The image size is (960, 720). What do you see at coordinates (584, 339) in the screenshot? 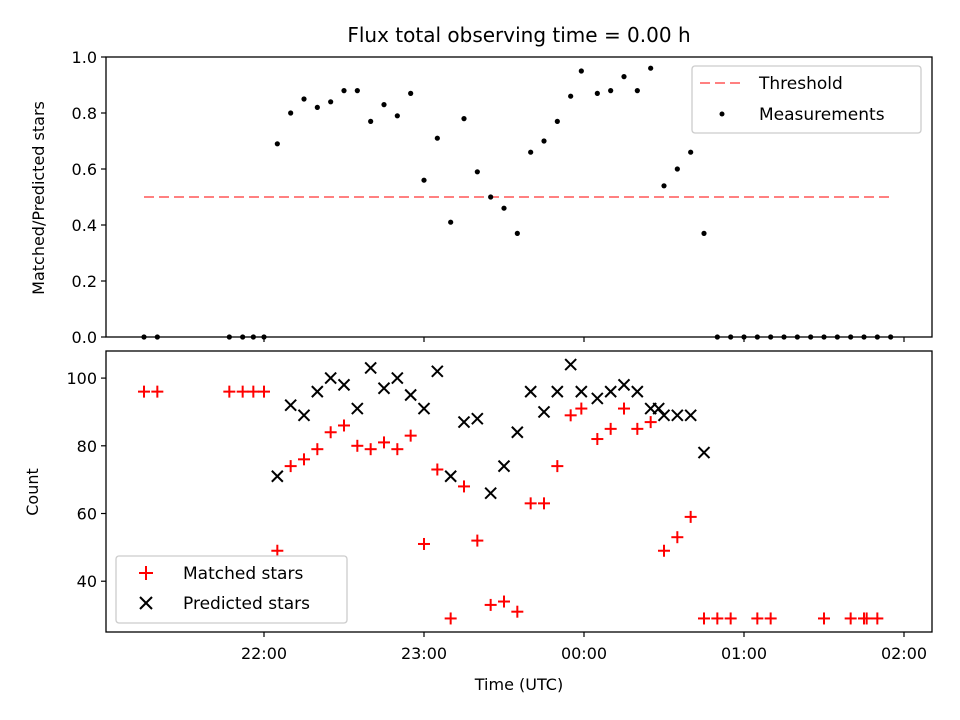
I see `top-x-axis-ticks` at bounding box center [584, 339].